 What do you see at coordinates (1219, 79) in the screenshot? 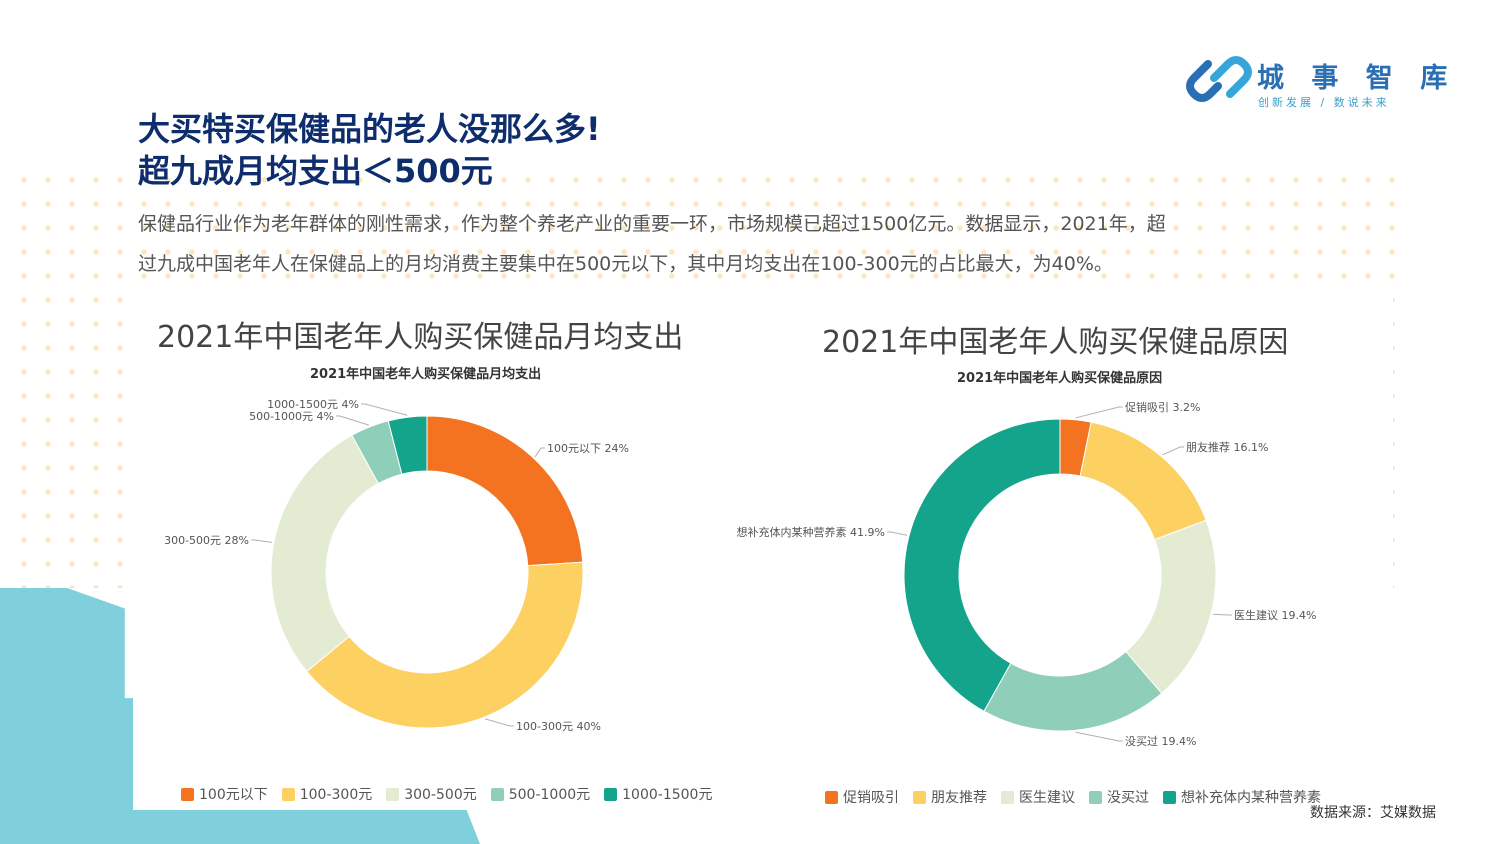
I see `logo-icon` at bounding box center [1219, 79].